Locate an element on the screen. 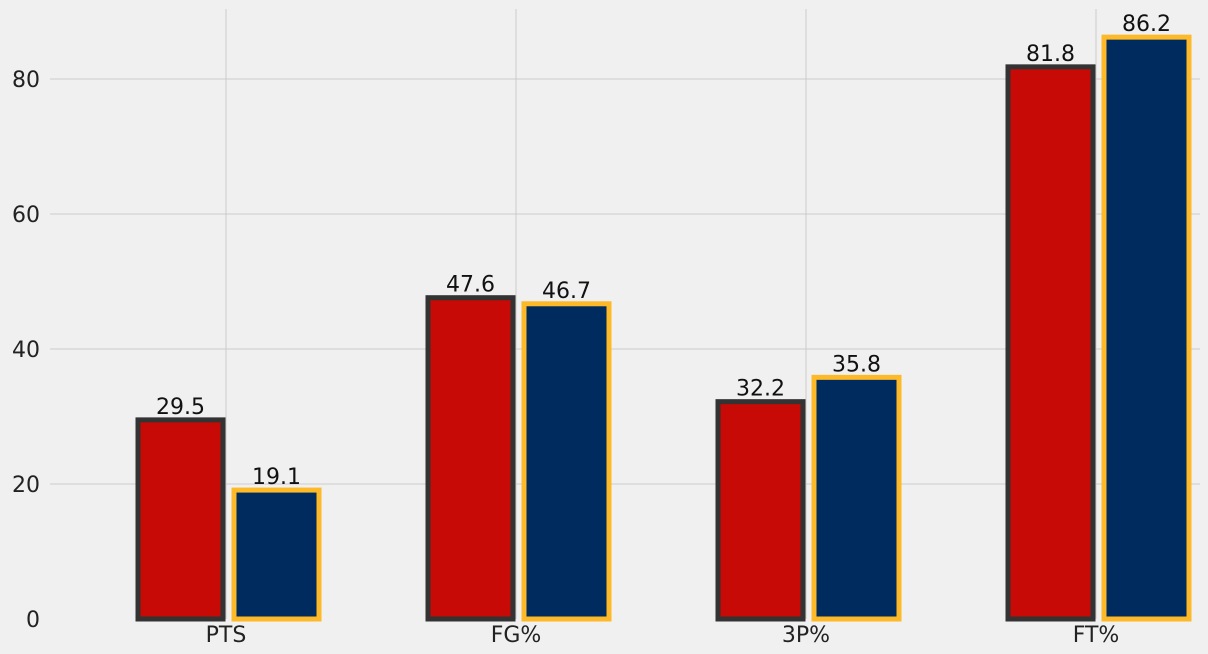  data-label: 47.6 is located at coordinates (470, 285).